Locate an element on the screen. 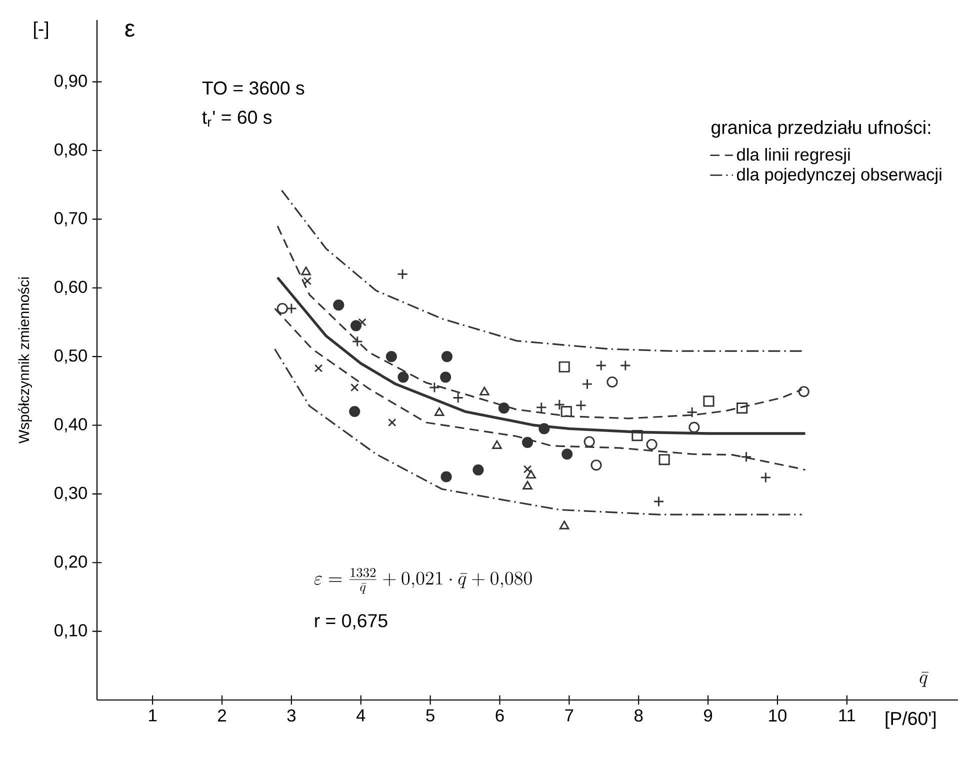 The height and width of the screenshot is (761, 980). x-tick-label: 2 is located at coordinates (222, 715).